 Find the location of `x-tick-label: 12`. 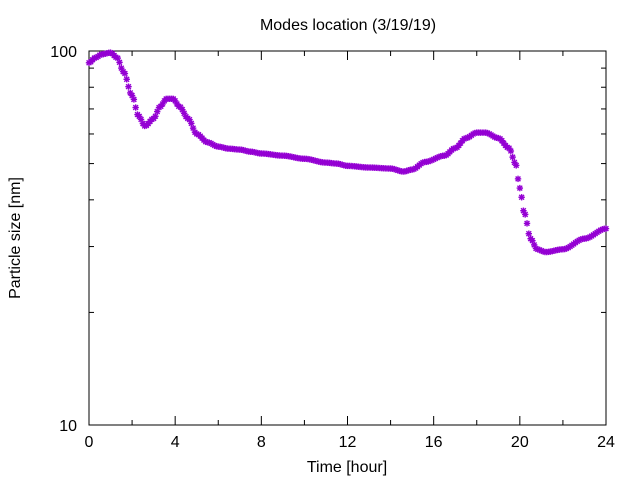

x-tick-label: 12 is located at coordinates (348, 442).